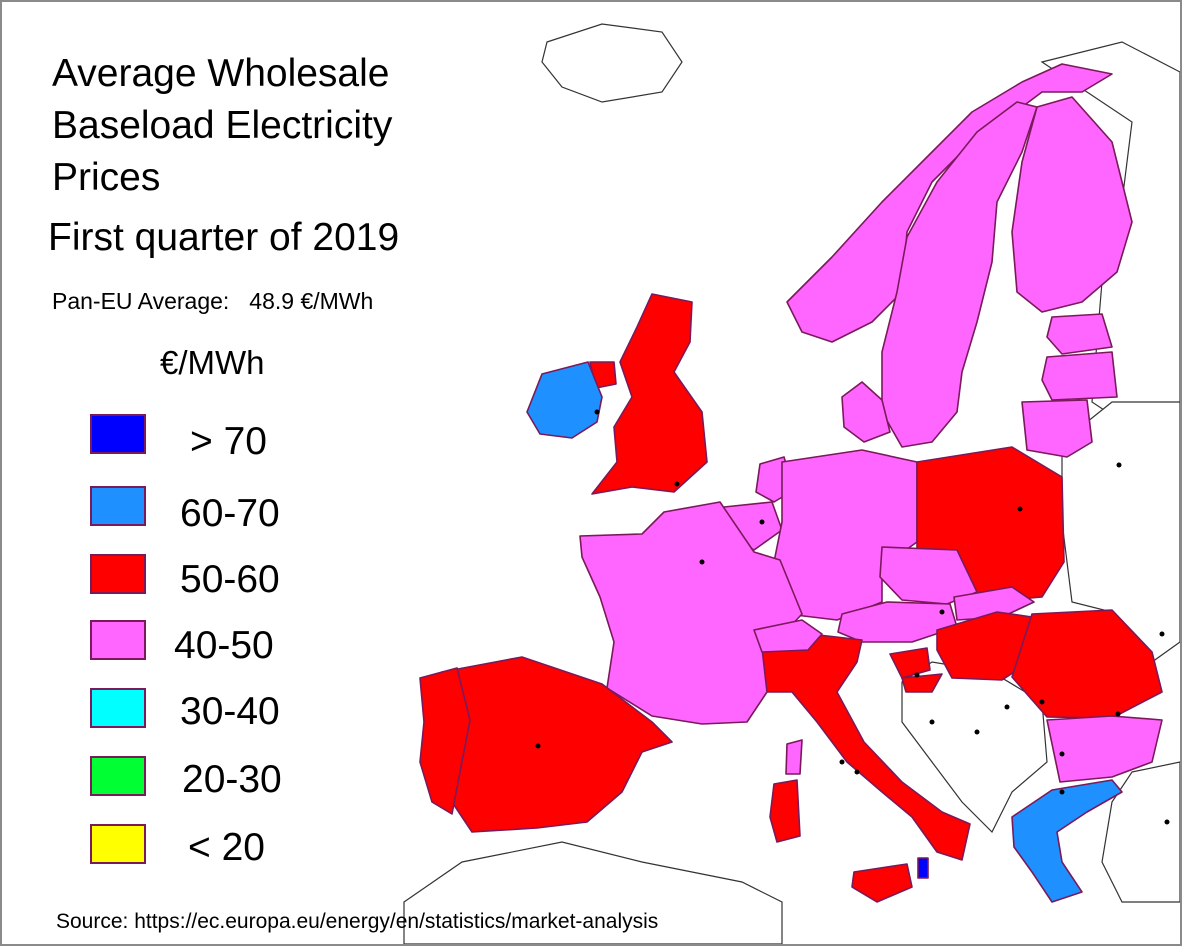 The height and width of the screenshot is (946, 1182). What do you see at coordinates (230, 711) in the screenshot?
I see `legend-label-30-40: 30-40` at bounding box center [230, 711].